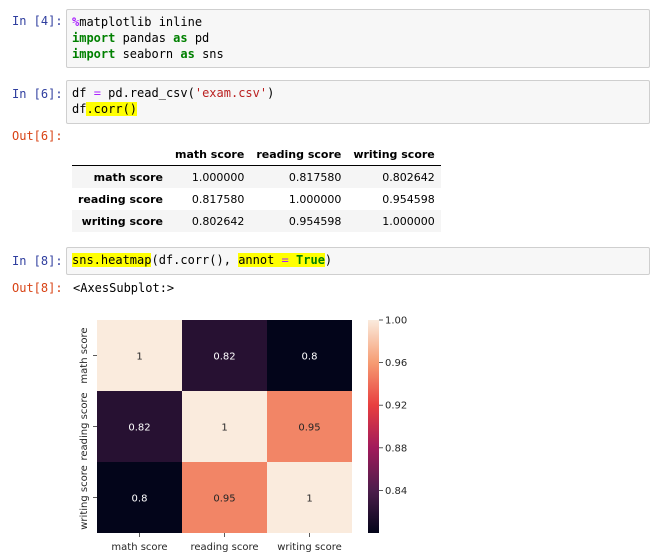 The height and width of the screenshot is (560, 656). Describe the element at coordinates (37, 288) in the screenshot. I see `output-prompt: Out[8]:` at that location.